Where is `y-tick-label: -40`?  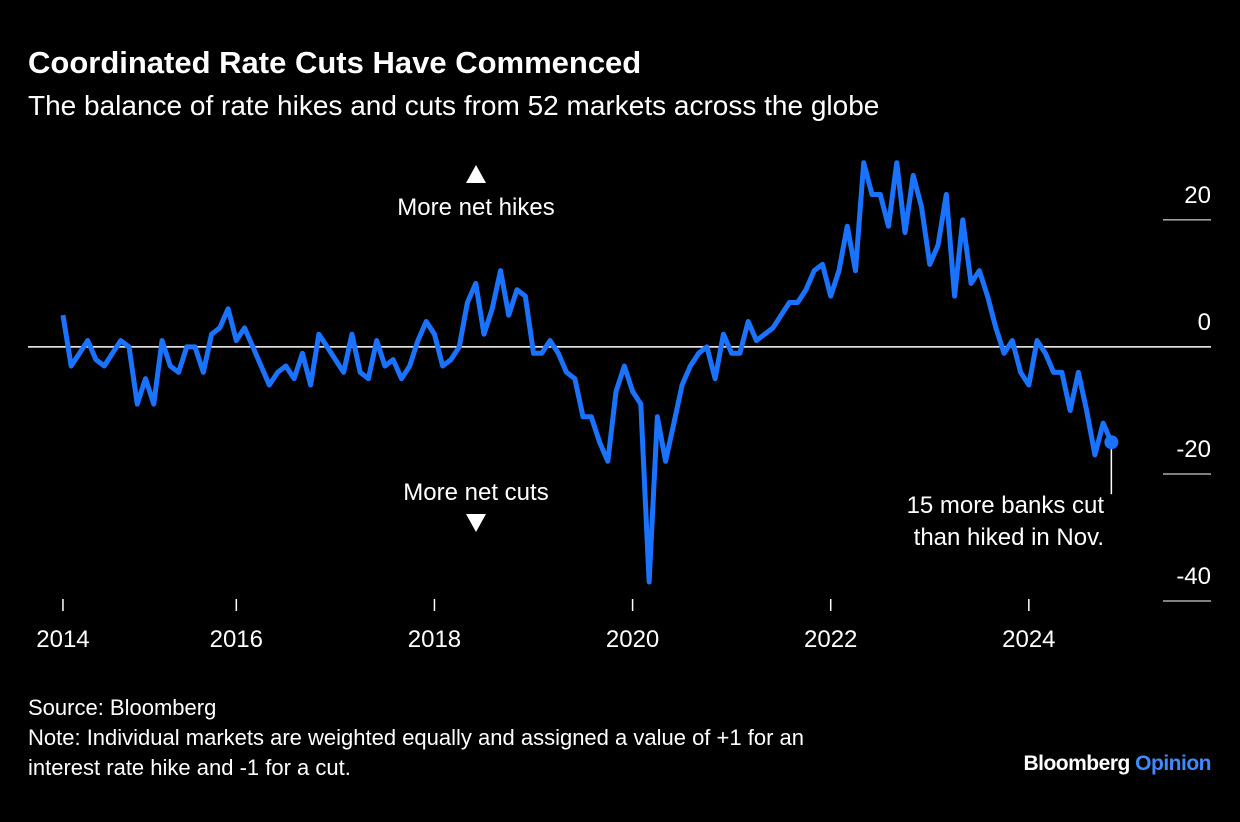 y-tick-label: -40 is located at coordinates (1193, 576).